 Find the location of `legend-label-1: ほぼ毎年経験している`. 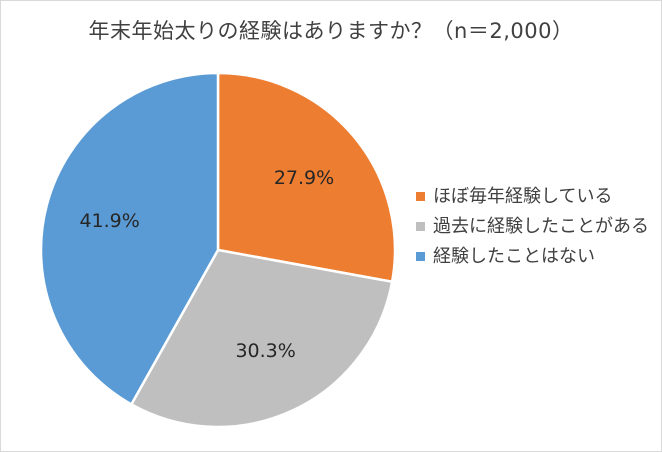

legend-label-1: ほぼ毎年経験している is located at coordinates (523, 196).